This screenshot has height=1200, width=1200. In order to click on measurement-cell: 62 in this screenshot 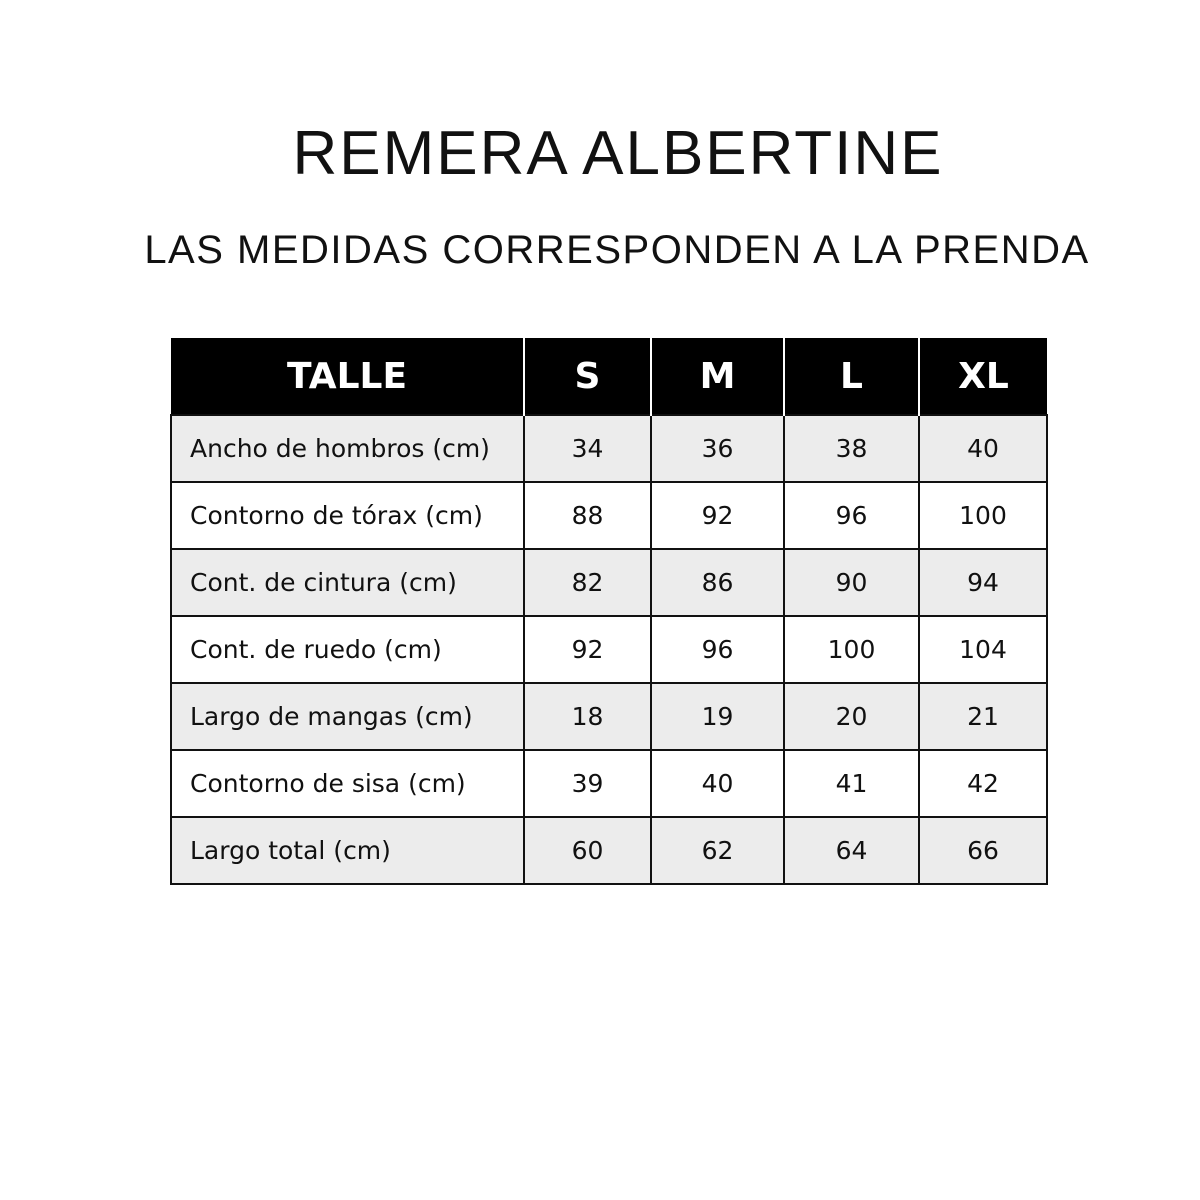, I will do `click(717, 850)`.